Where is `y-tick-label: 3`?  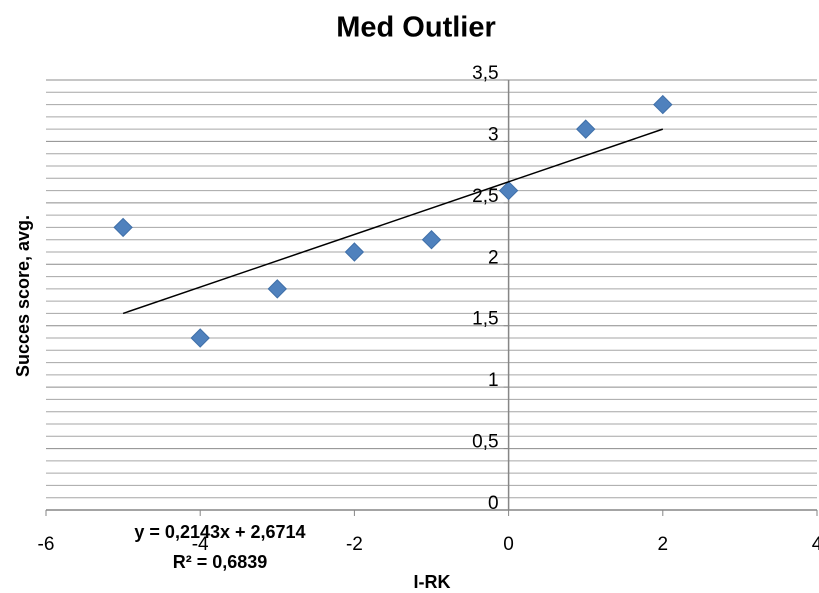
y-tick-label: 3 is located at coordinates (493, 134).